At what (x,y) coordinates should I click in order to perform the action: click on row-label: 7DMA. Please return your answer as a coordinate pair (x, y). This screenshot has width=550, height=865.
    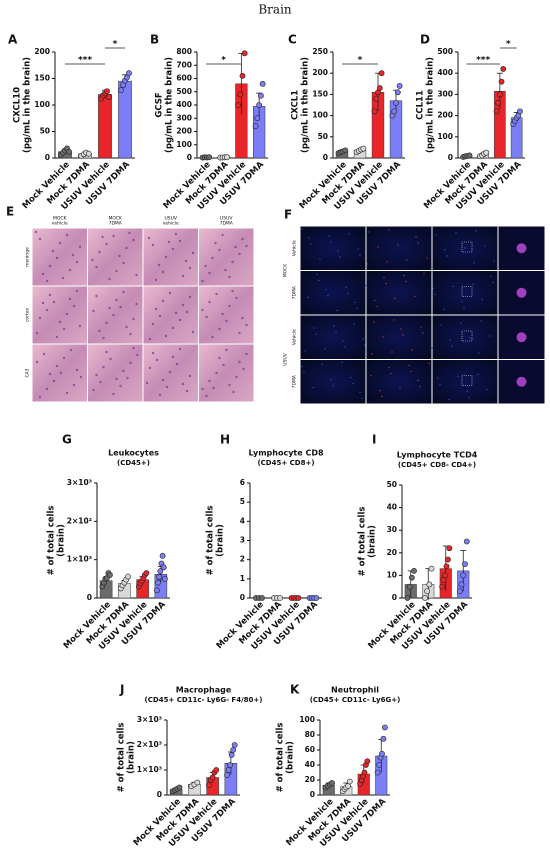
    Looking at the image, I should click on (295, 381).